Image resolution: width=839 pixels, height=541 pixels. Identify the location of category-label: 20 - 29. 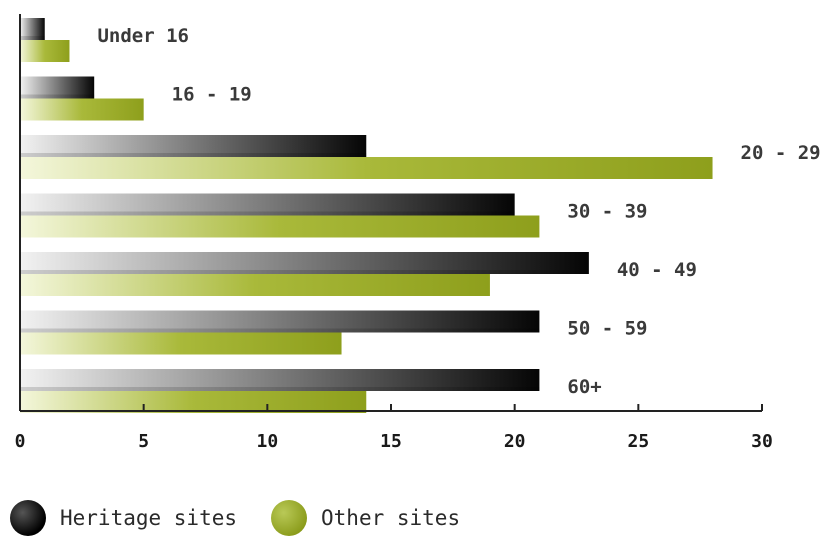
(781, 153).